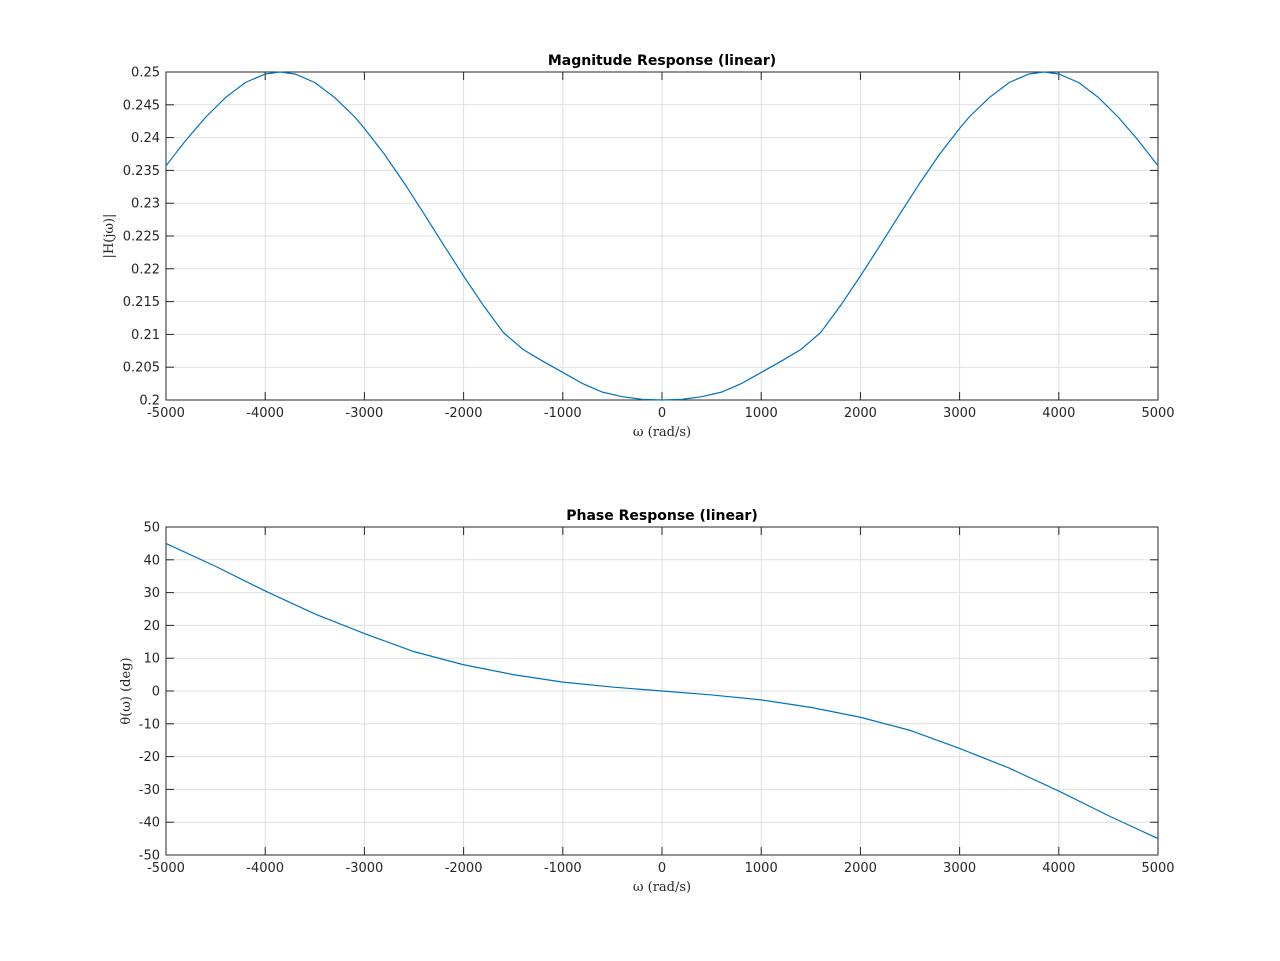  I want to click on phase-y-tick-label: 0, so click(156, 692).